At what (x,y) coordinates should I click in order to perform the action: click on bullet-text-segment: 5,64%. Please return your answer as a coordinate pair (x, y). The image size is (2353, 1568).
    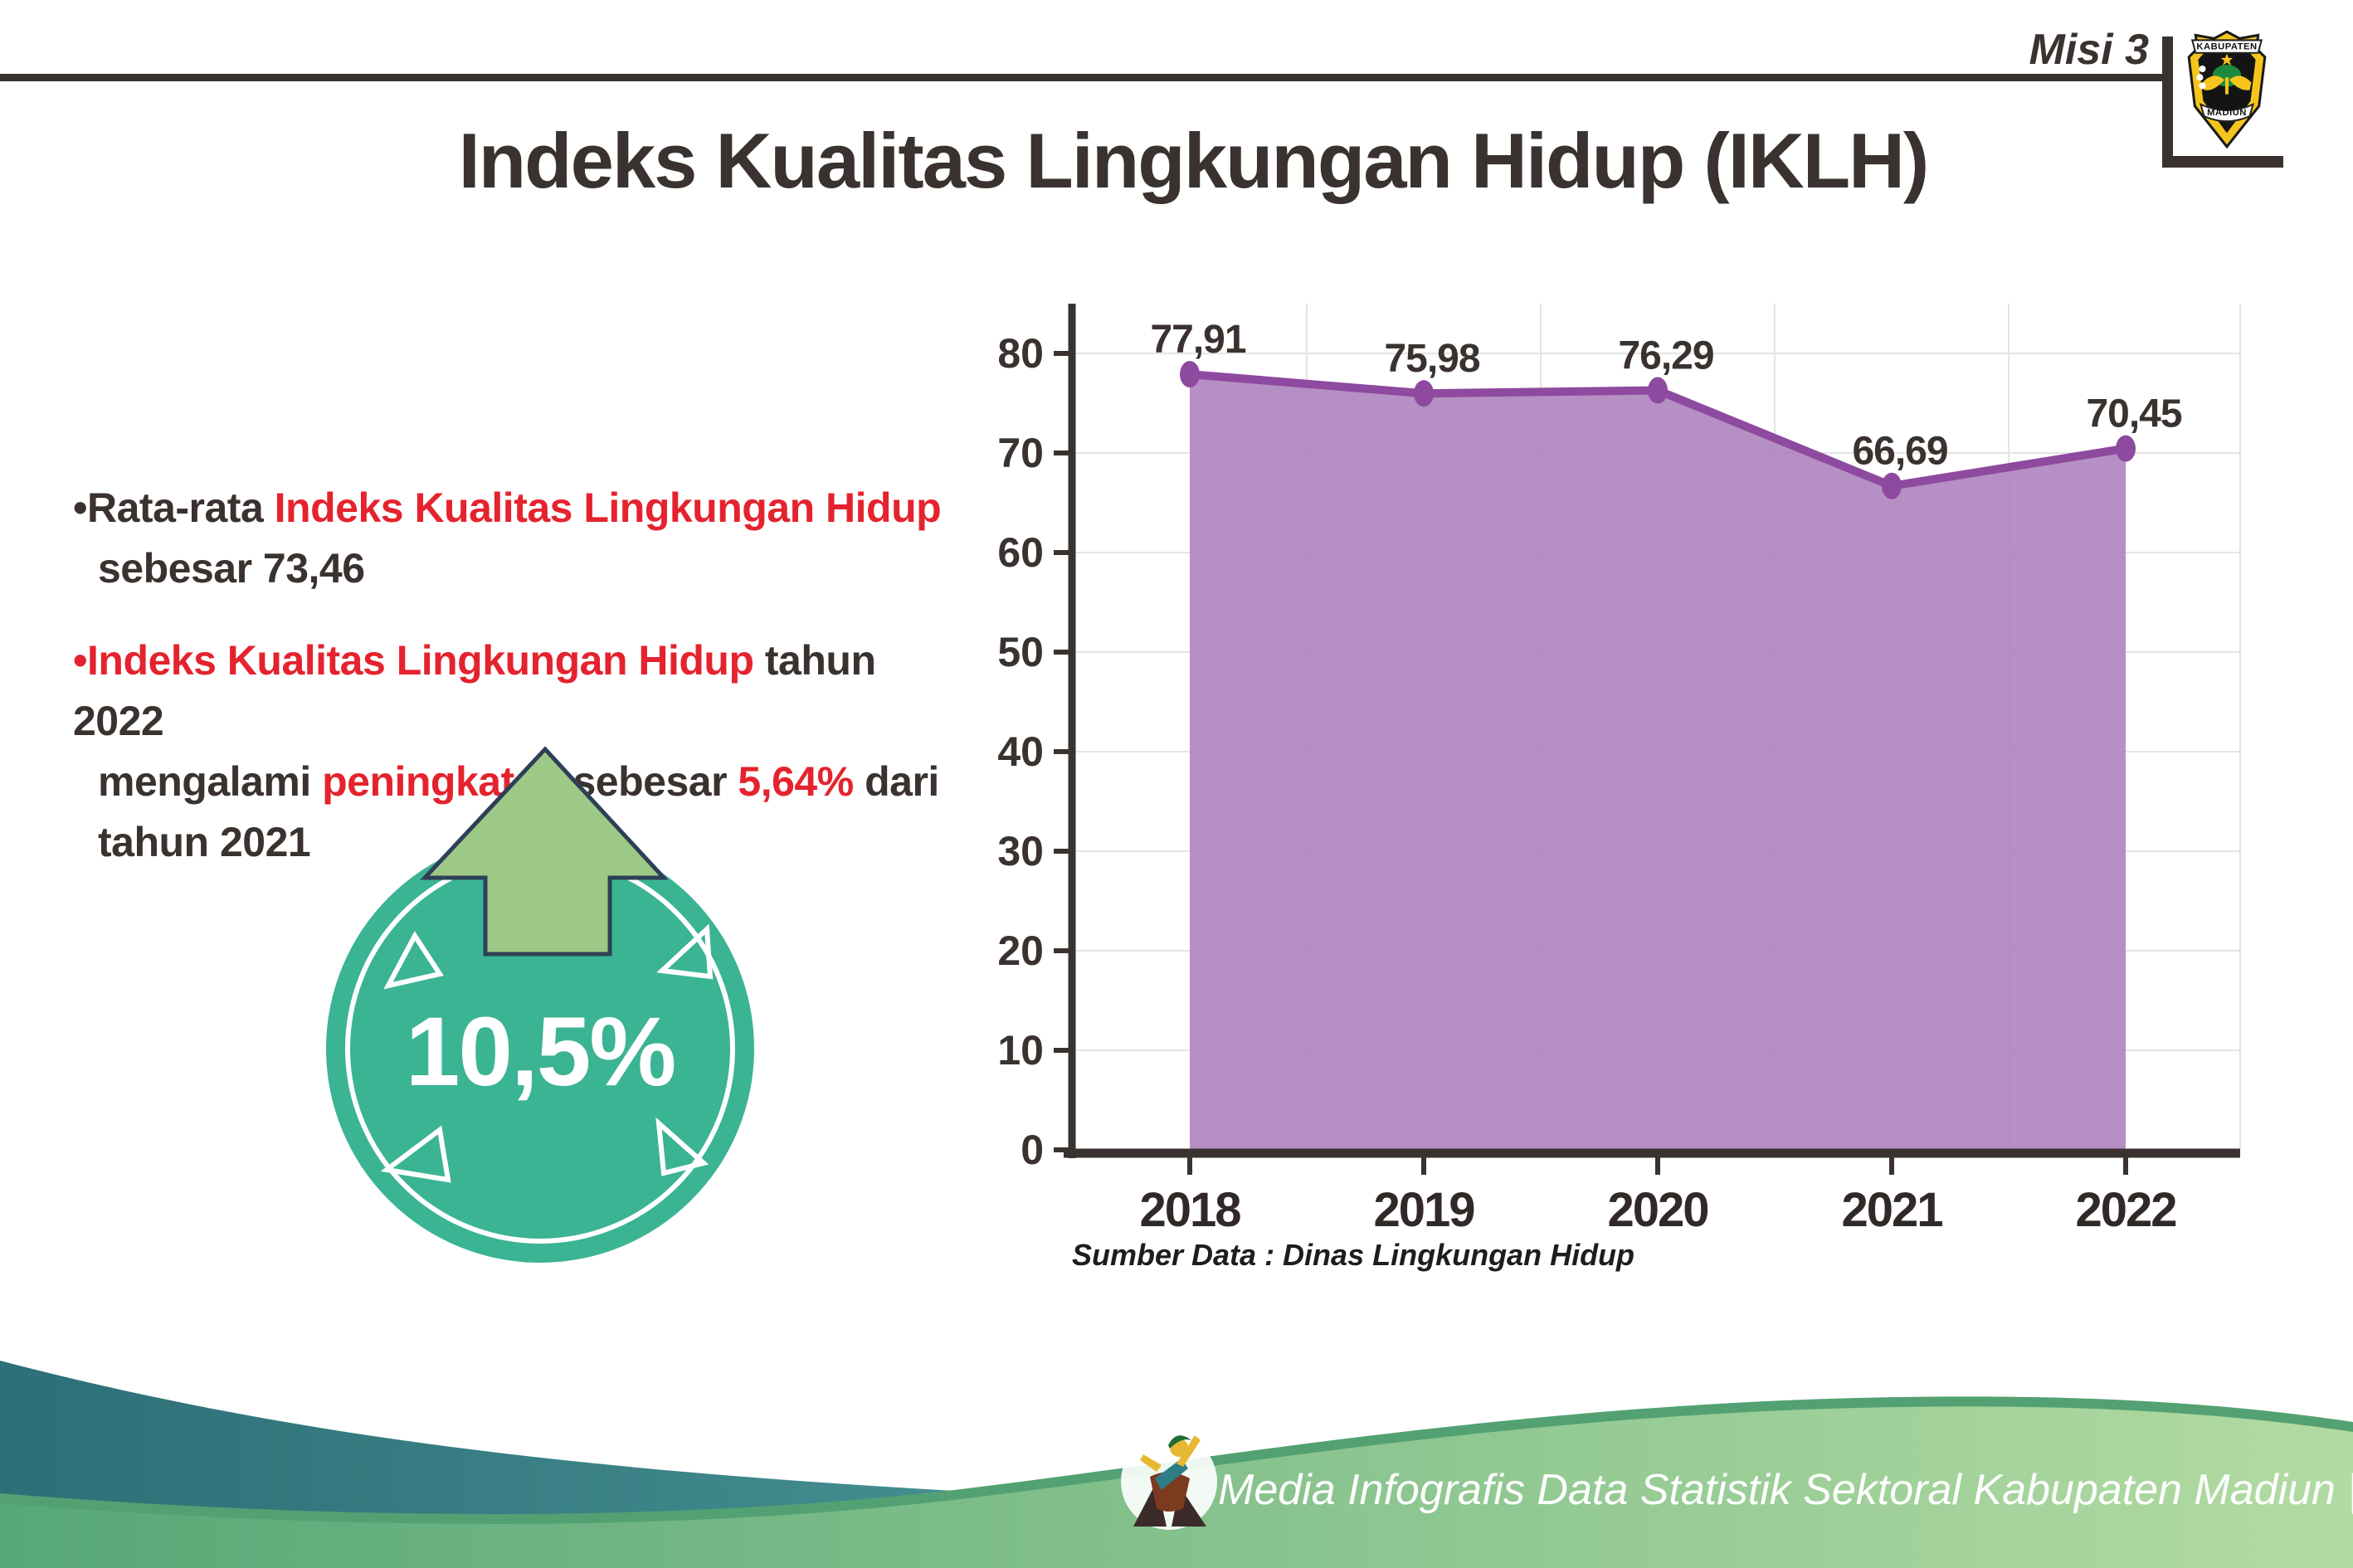
    Looking at the image, I should click on (796, 781).